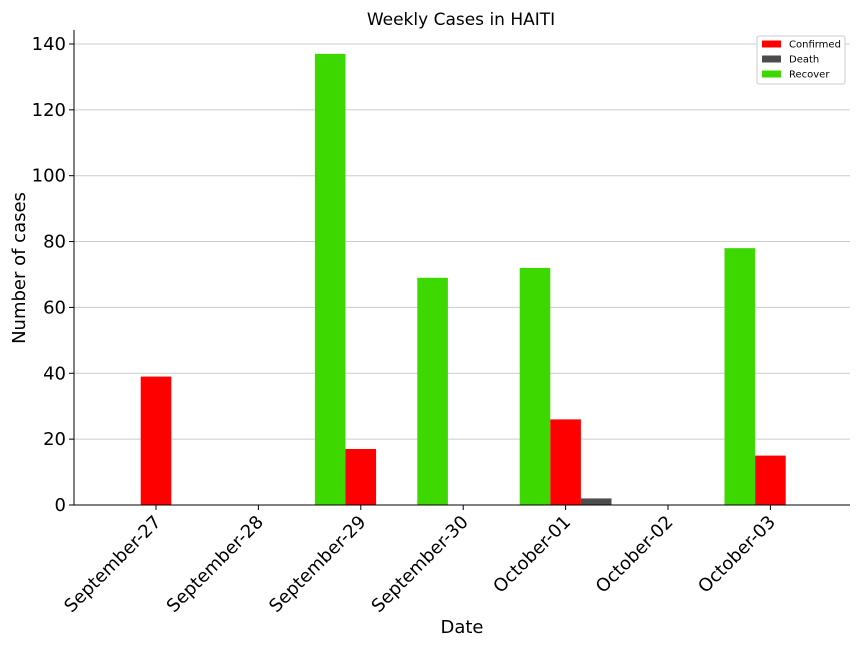 This screenshot has height=648, width=864. Describe the element at coordinates (532, 555) in the screenshot. I see `x-tick-label: October-01` at that location.